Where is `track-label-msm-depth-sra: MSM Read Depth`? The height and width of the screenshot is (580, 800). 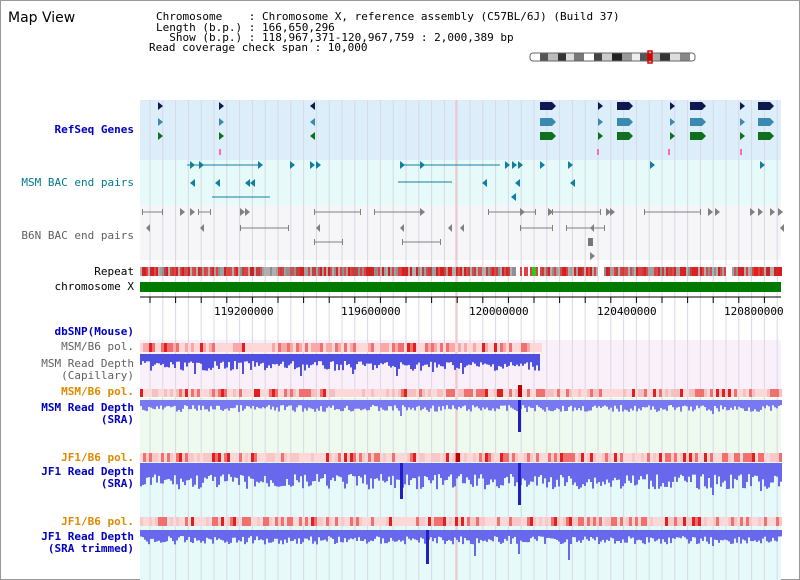
track-label-msm-depth-sra: MSM Read Depth is located at coordinates (87, 407).